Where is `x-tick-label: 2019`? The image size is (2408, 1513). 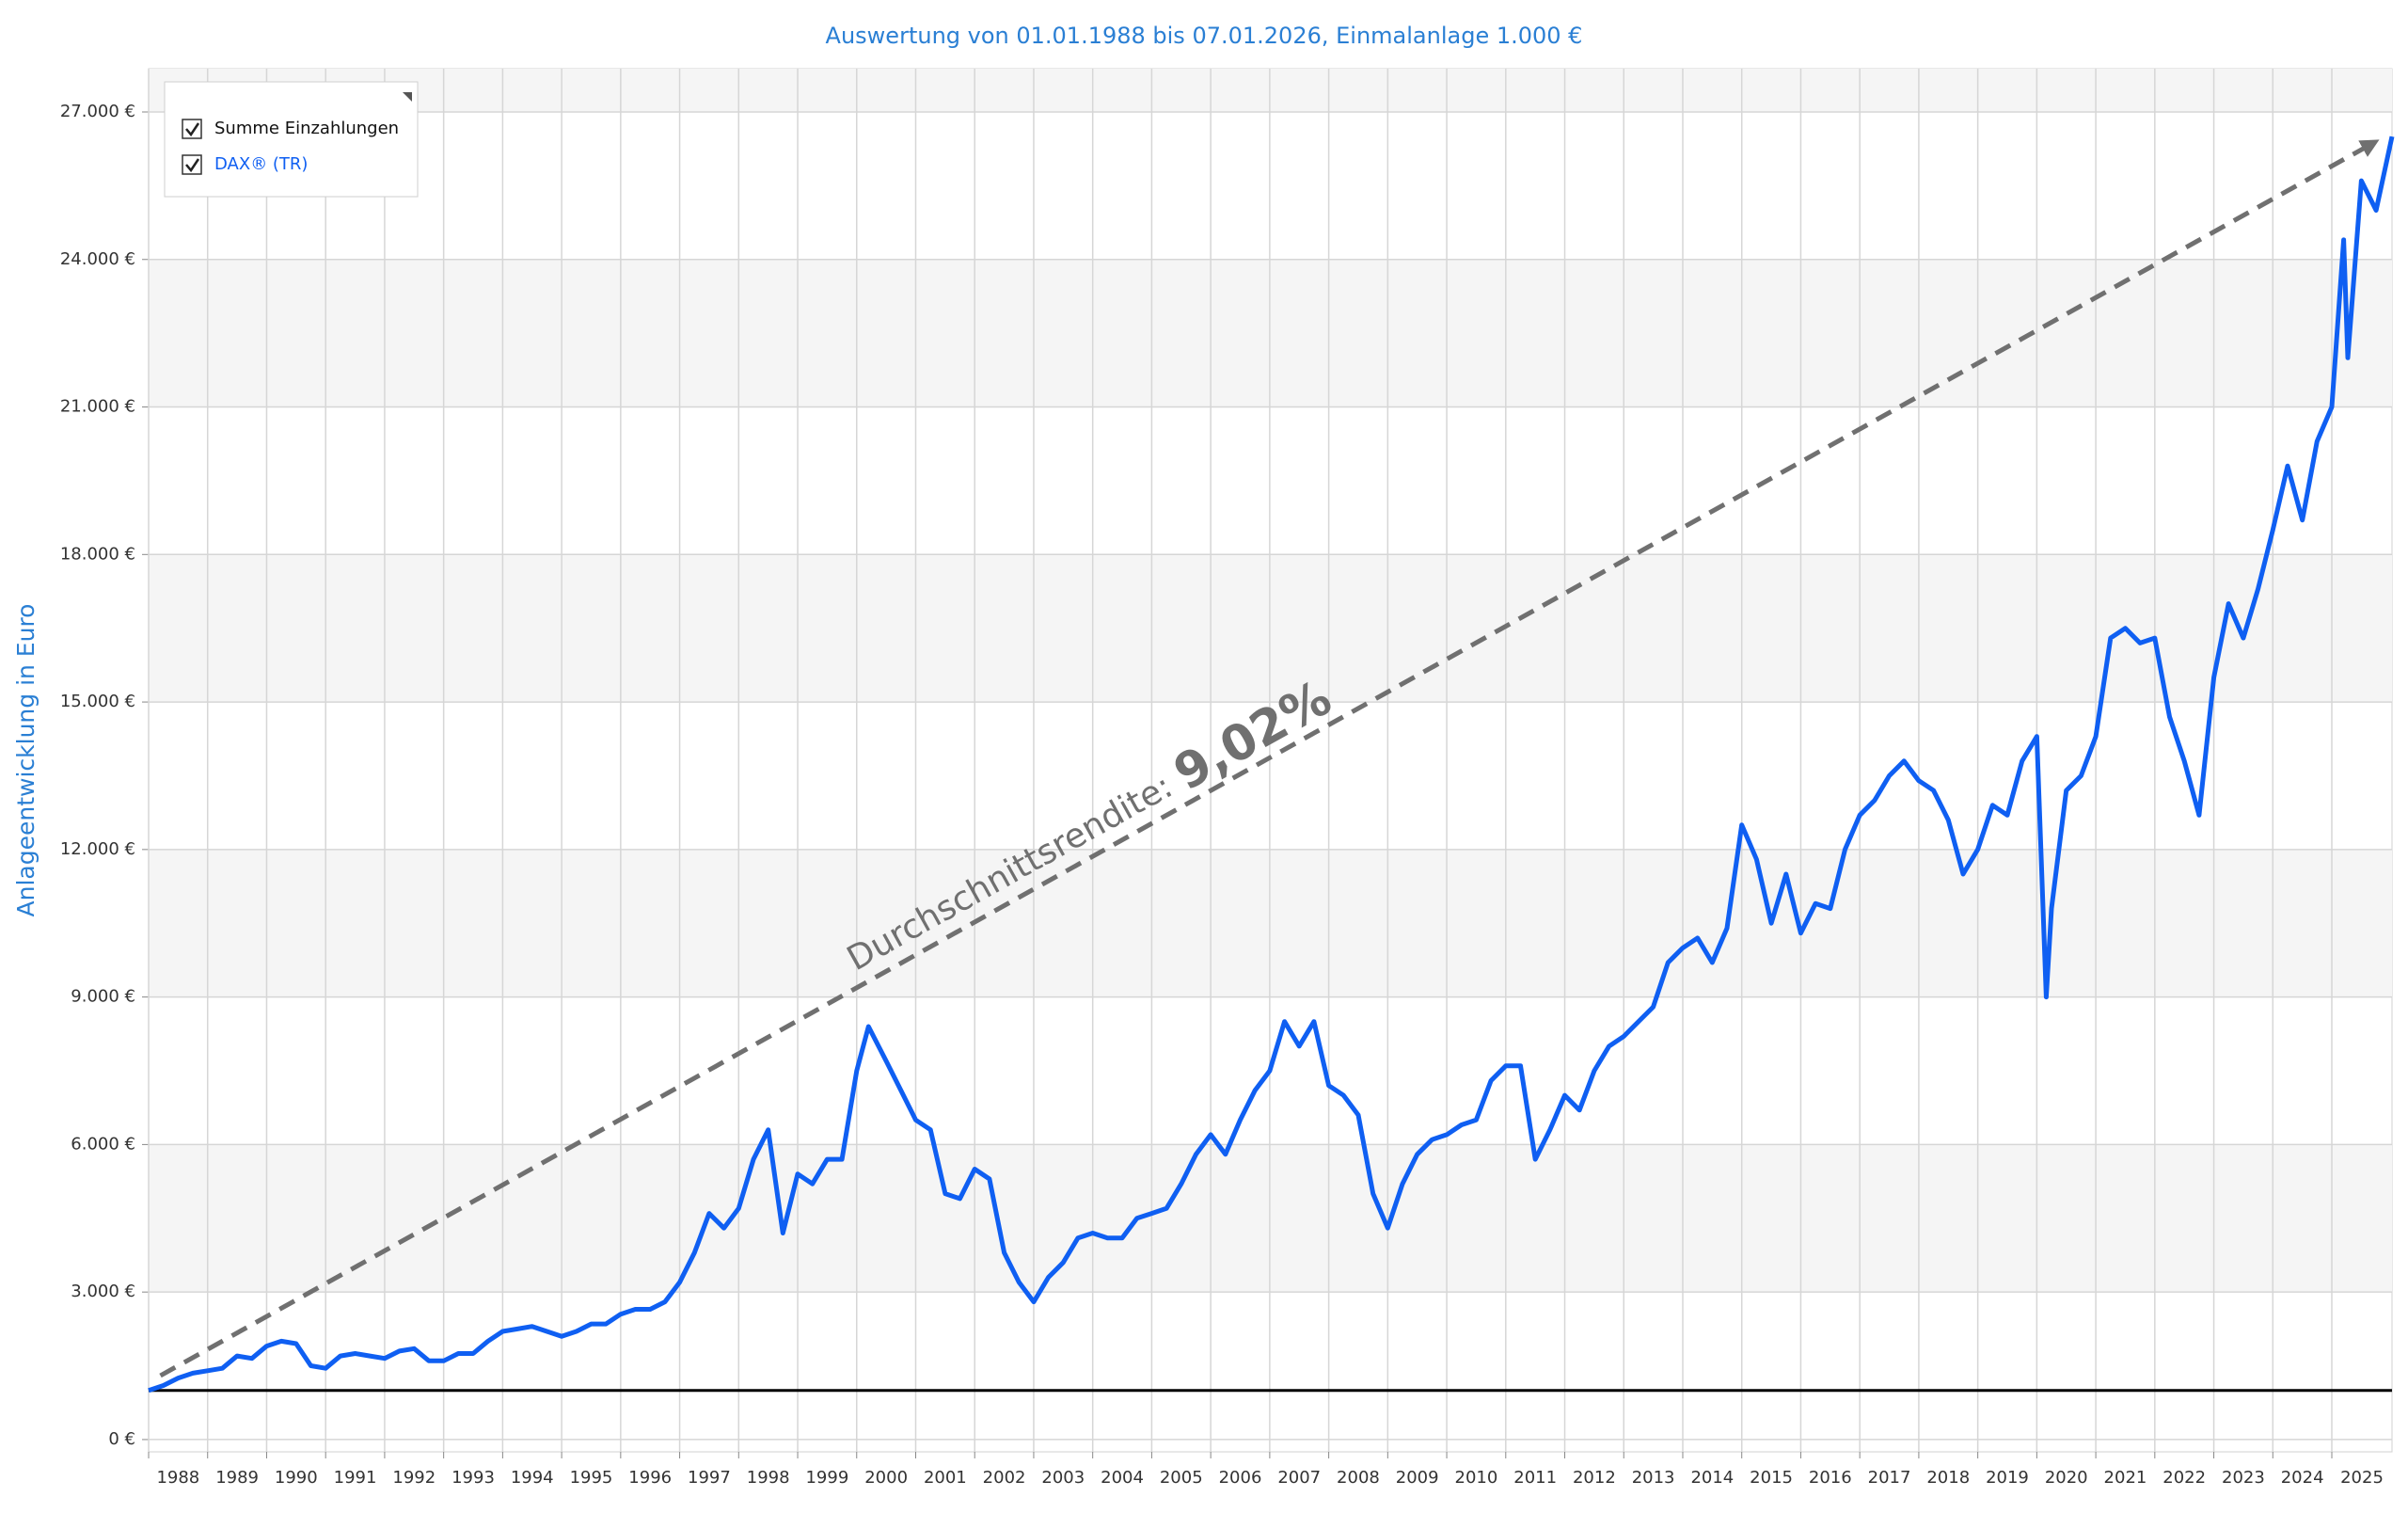
x-tick-label: 2019 is located at coordinates (2007, 1478).